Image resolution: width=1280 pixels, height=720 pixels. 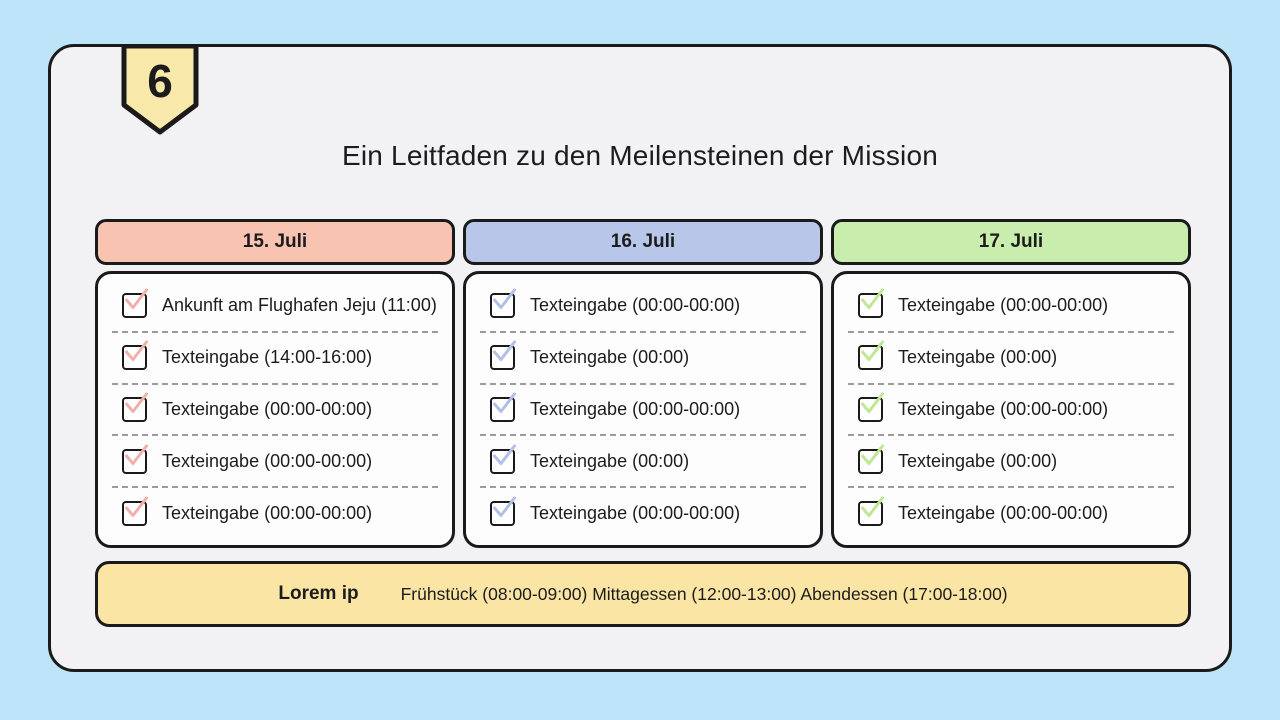 I want to click on date-header: 17. Juli, so click(x=1011, y=242).